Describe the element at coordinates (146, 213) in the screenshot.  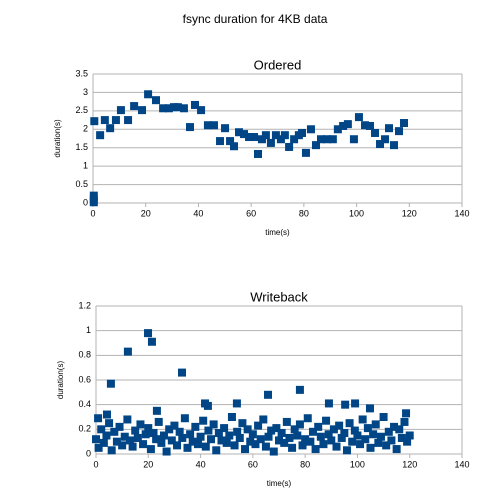
I see `x-tick-label: 20` at that location.